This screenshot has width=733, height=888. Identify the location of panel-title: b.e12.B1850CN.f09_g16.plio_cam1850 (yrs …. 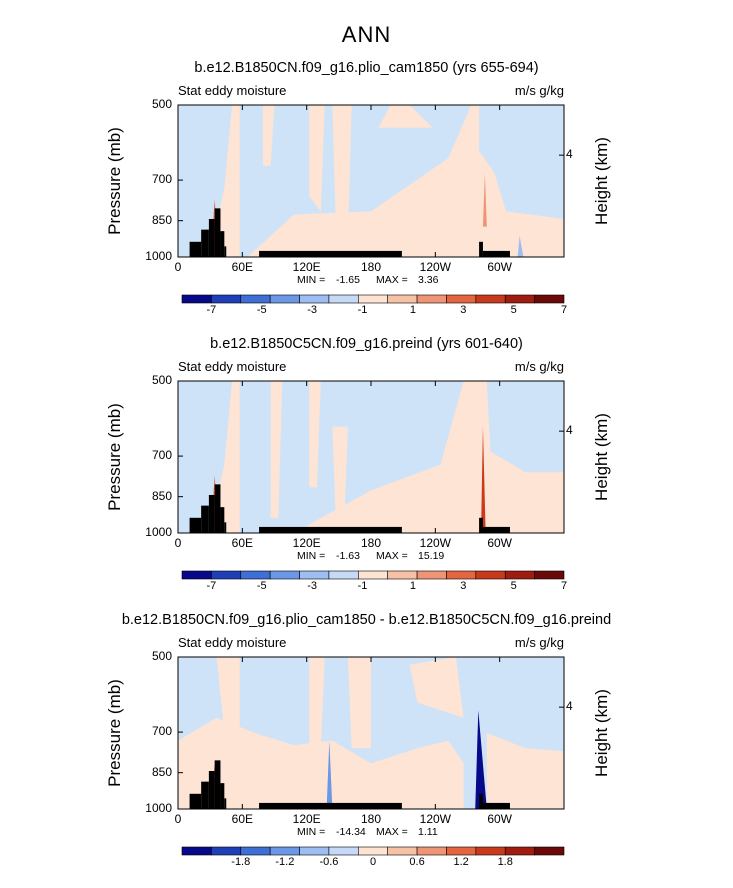
(366, 68).